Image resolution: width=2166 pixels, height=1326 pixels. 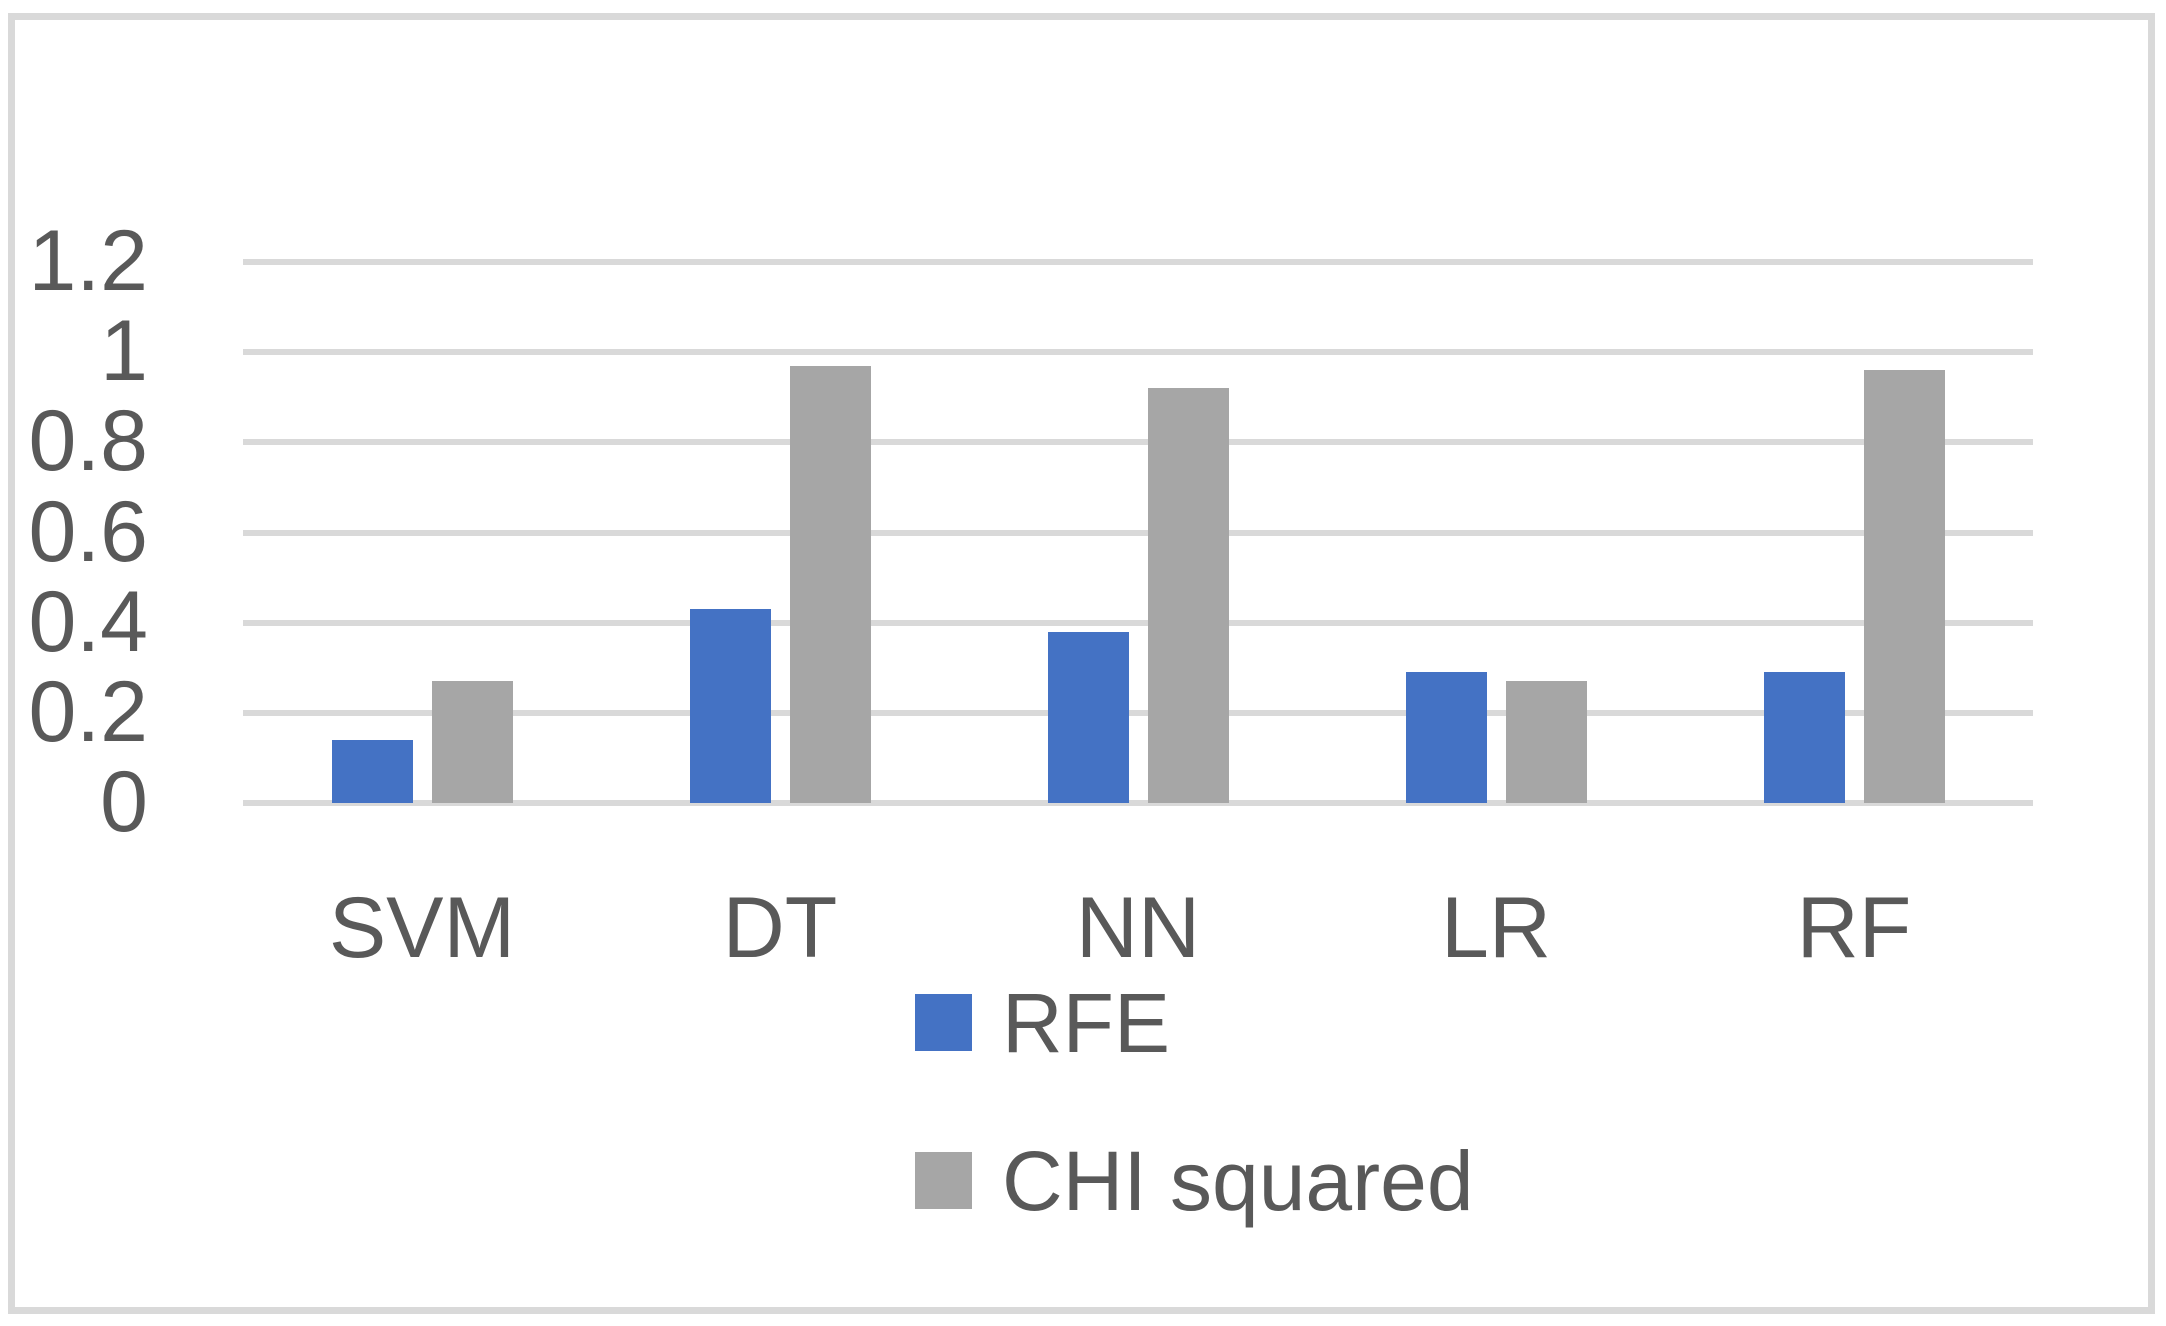 I want to click on legend-swatch-rfe, so click(x=943, y=1022).